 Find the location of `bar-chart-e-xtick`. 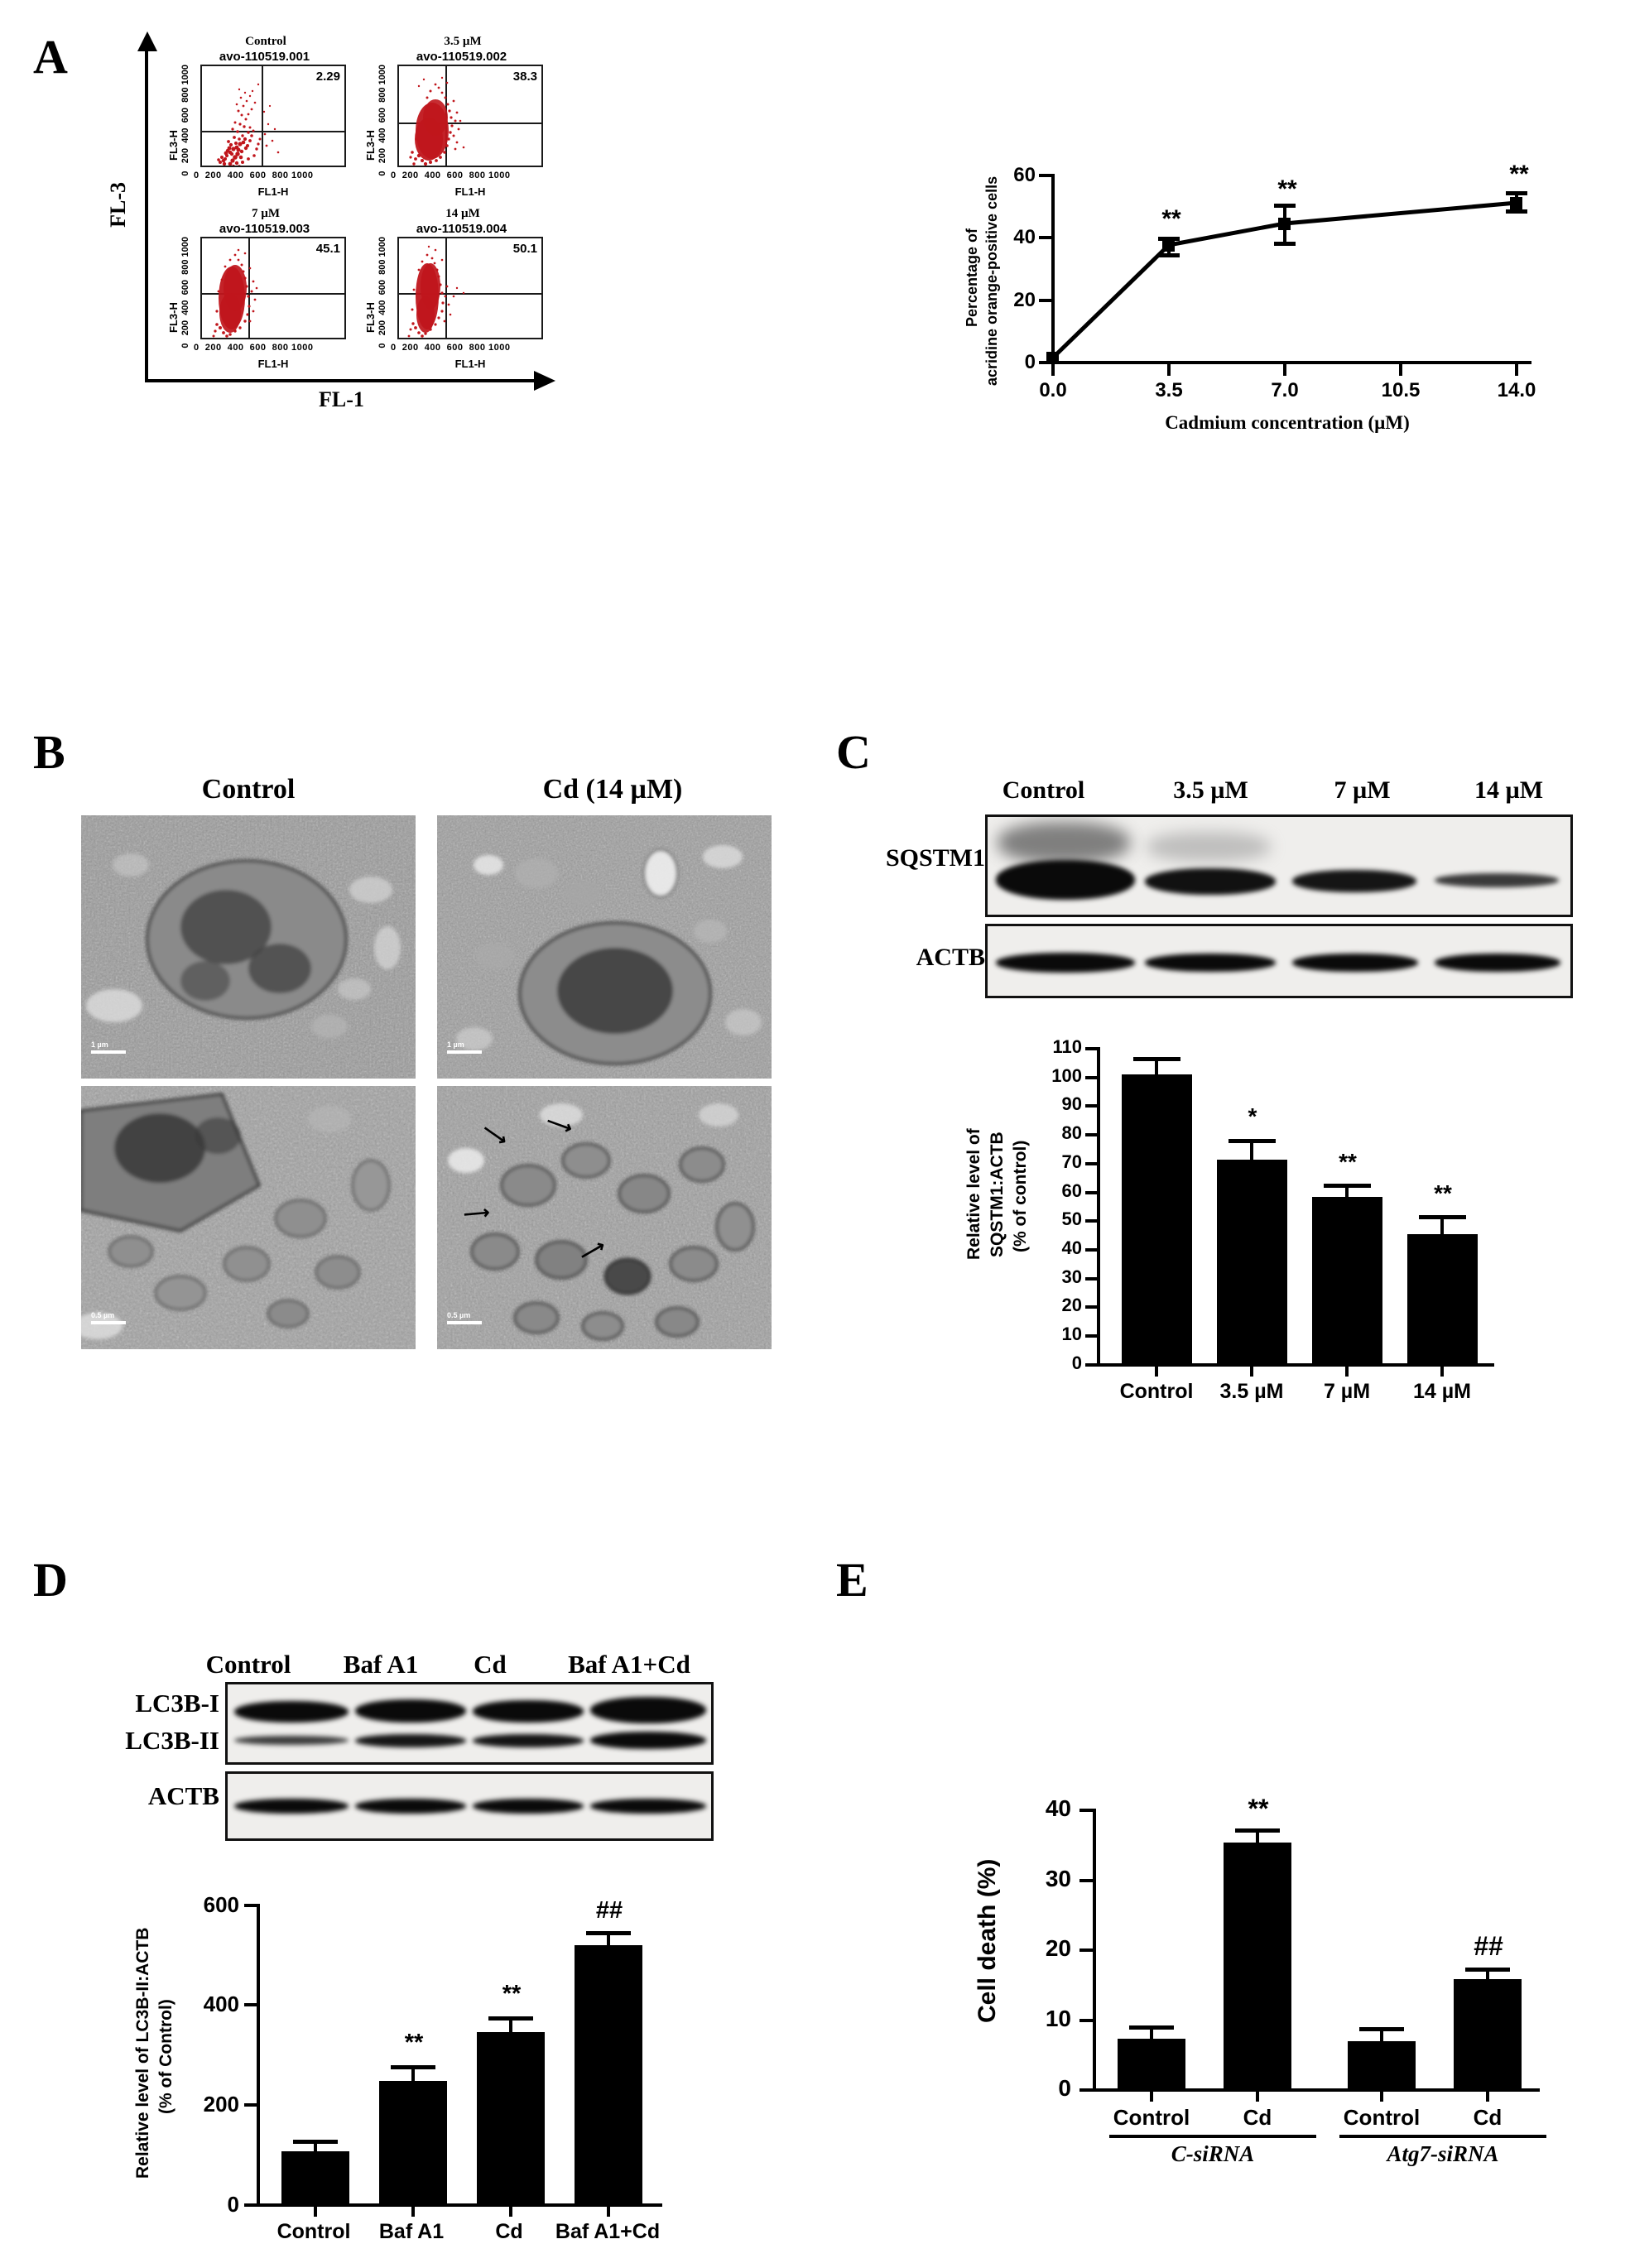

bar-chart-e-xtick is located at coordinates (1381, 2097).